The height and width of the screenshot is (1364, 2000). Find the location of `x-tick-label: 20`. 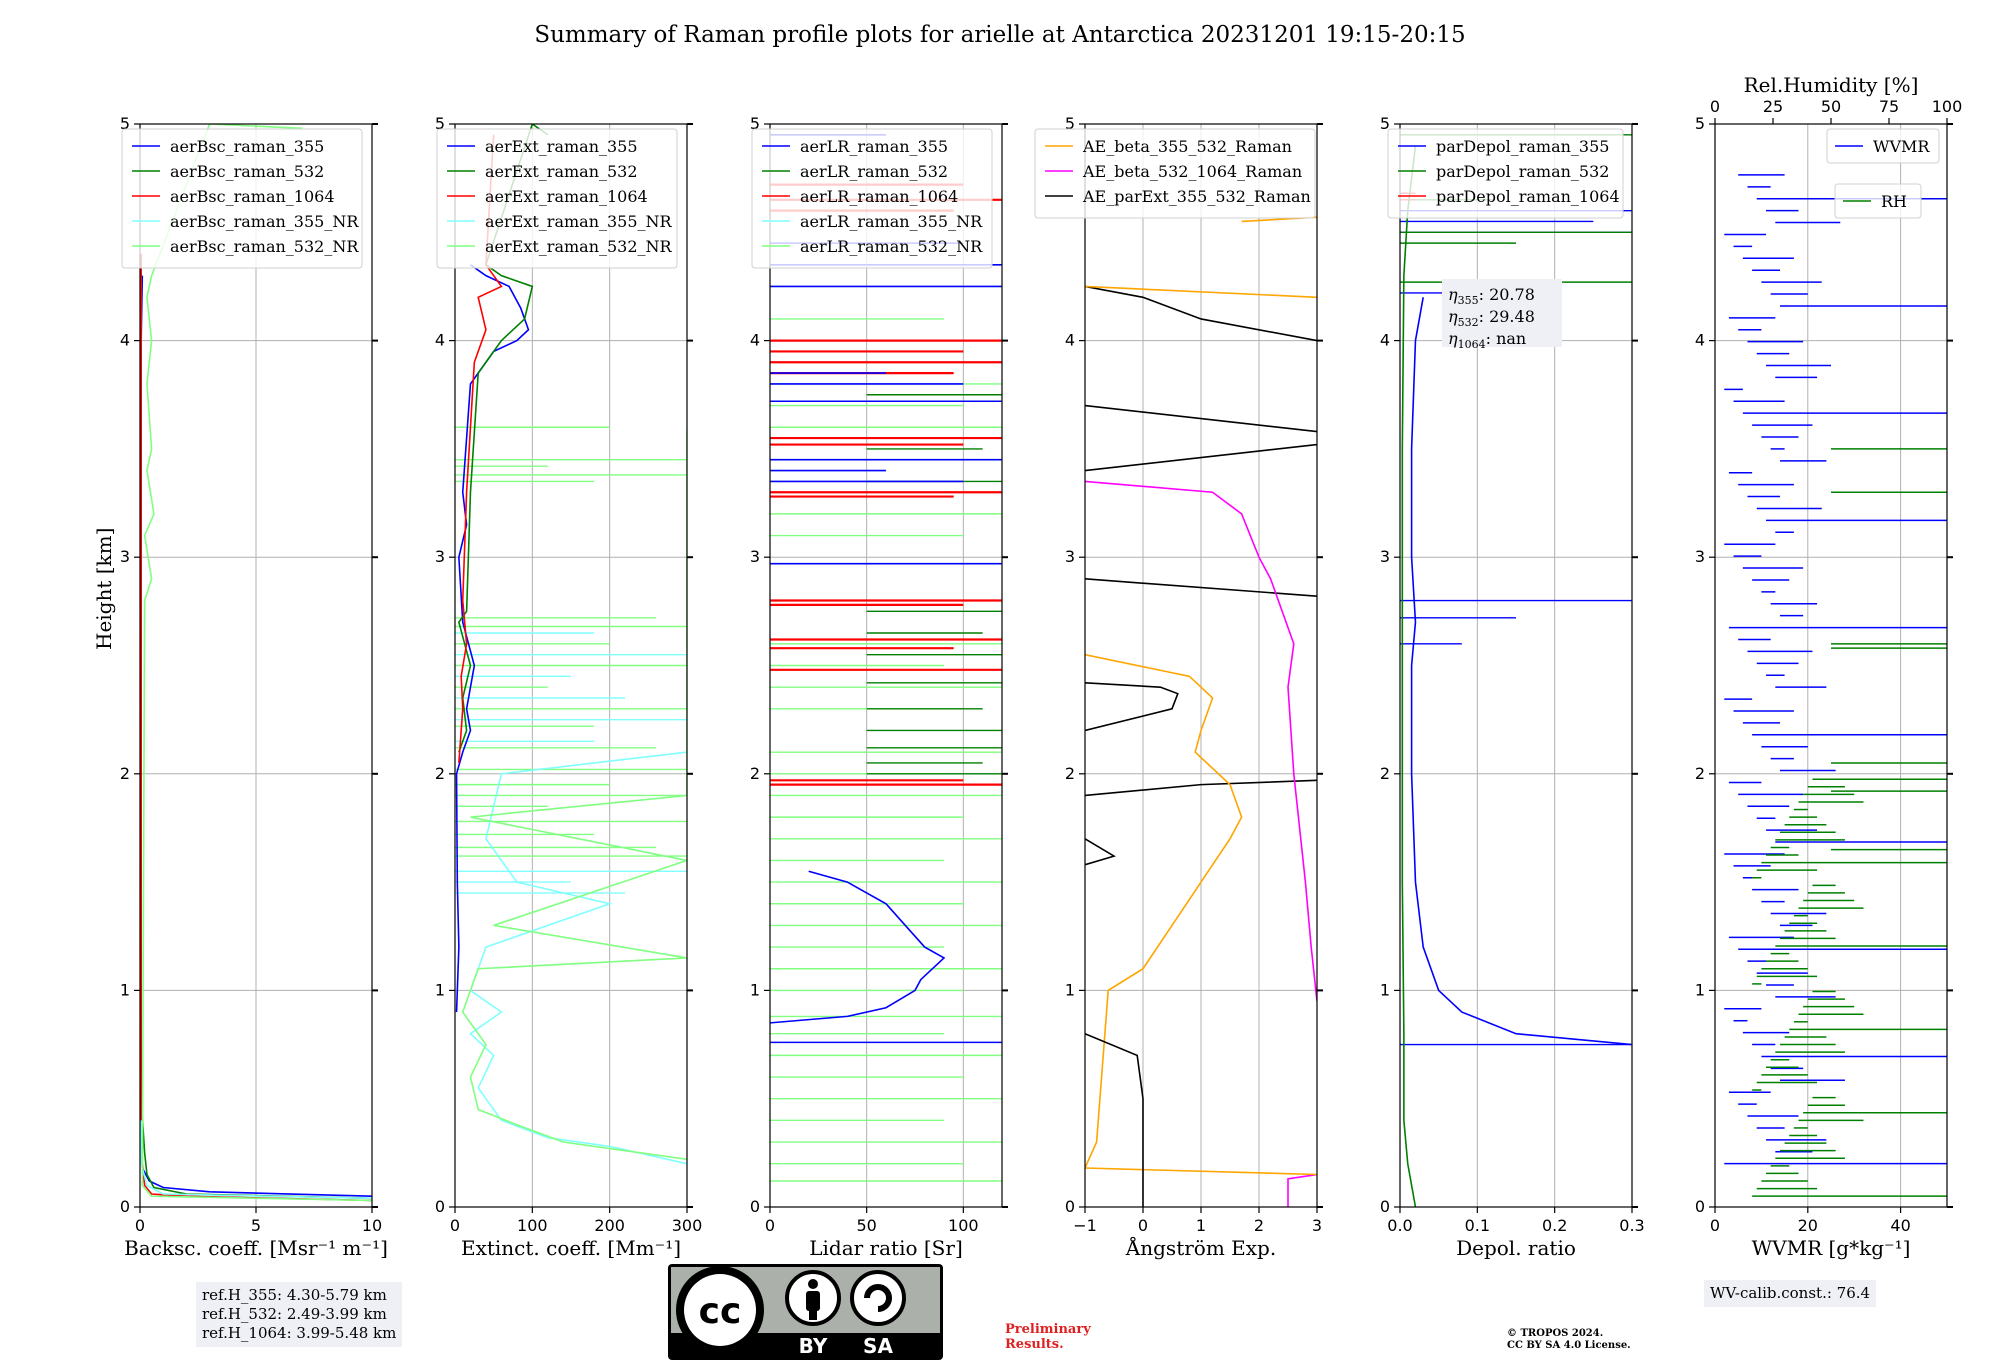

x-tick-label: 20 is located at coordinates (1808, 1225).